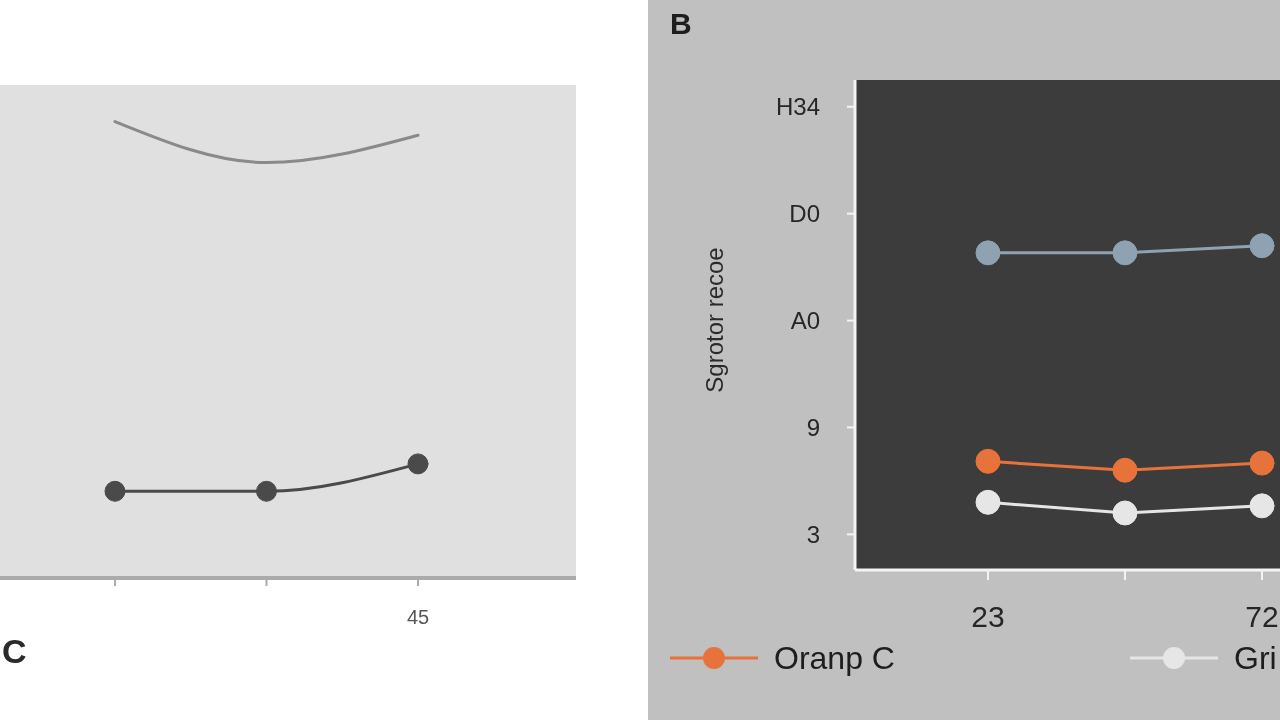 This screenshot has height=720, width=1280. What do you see at coordinates (834, 658) in the screenshot?
I see `legend-label: Oranp C` at bounding box center [834, 658].